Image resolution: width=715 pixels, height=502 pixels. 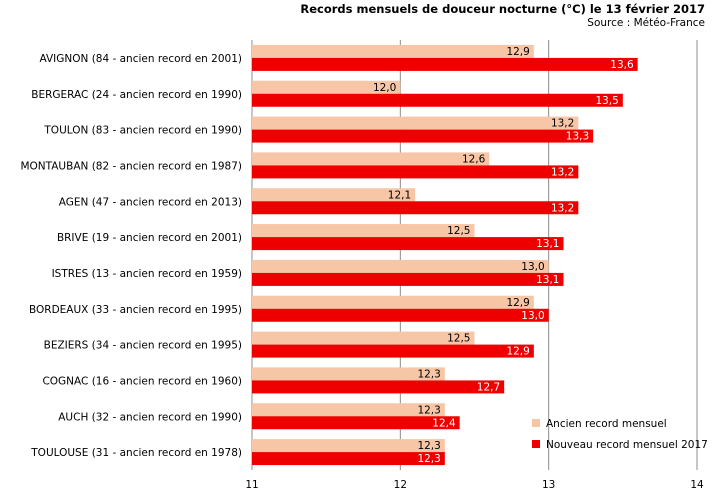 What do you see at coordinates (428, 459) in the screenshot?
I see `data-label-nouveau: 12,3` at bounding box center [428, 459].